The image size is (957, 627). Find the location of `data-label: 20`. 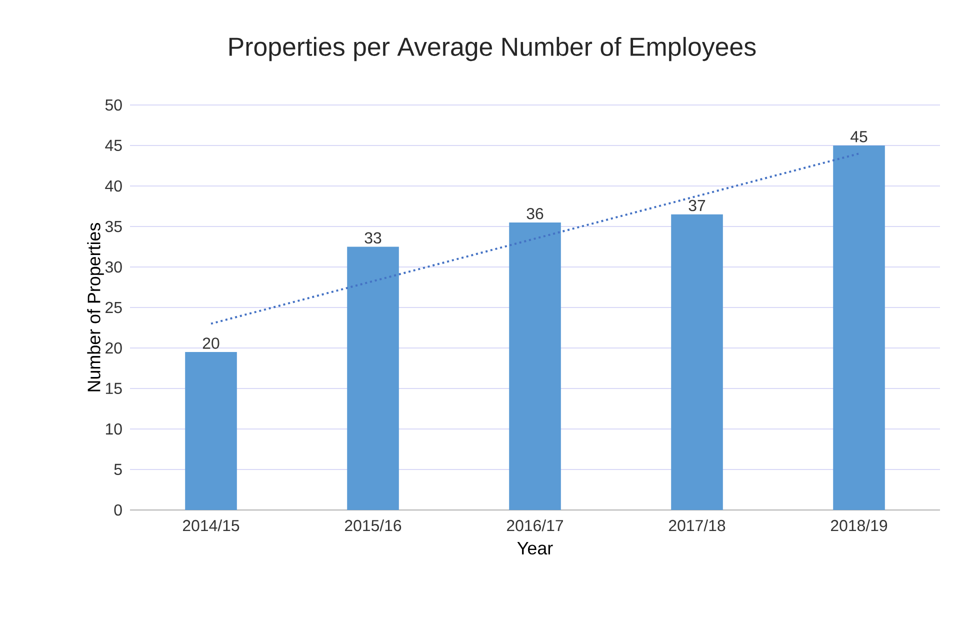

data-label: 20 is located at coordinates (211, 343).